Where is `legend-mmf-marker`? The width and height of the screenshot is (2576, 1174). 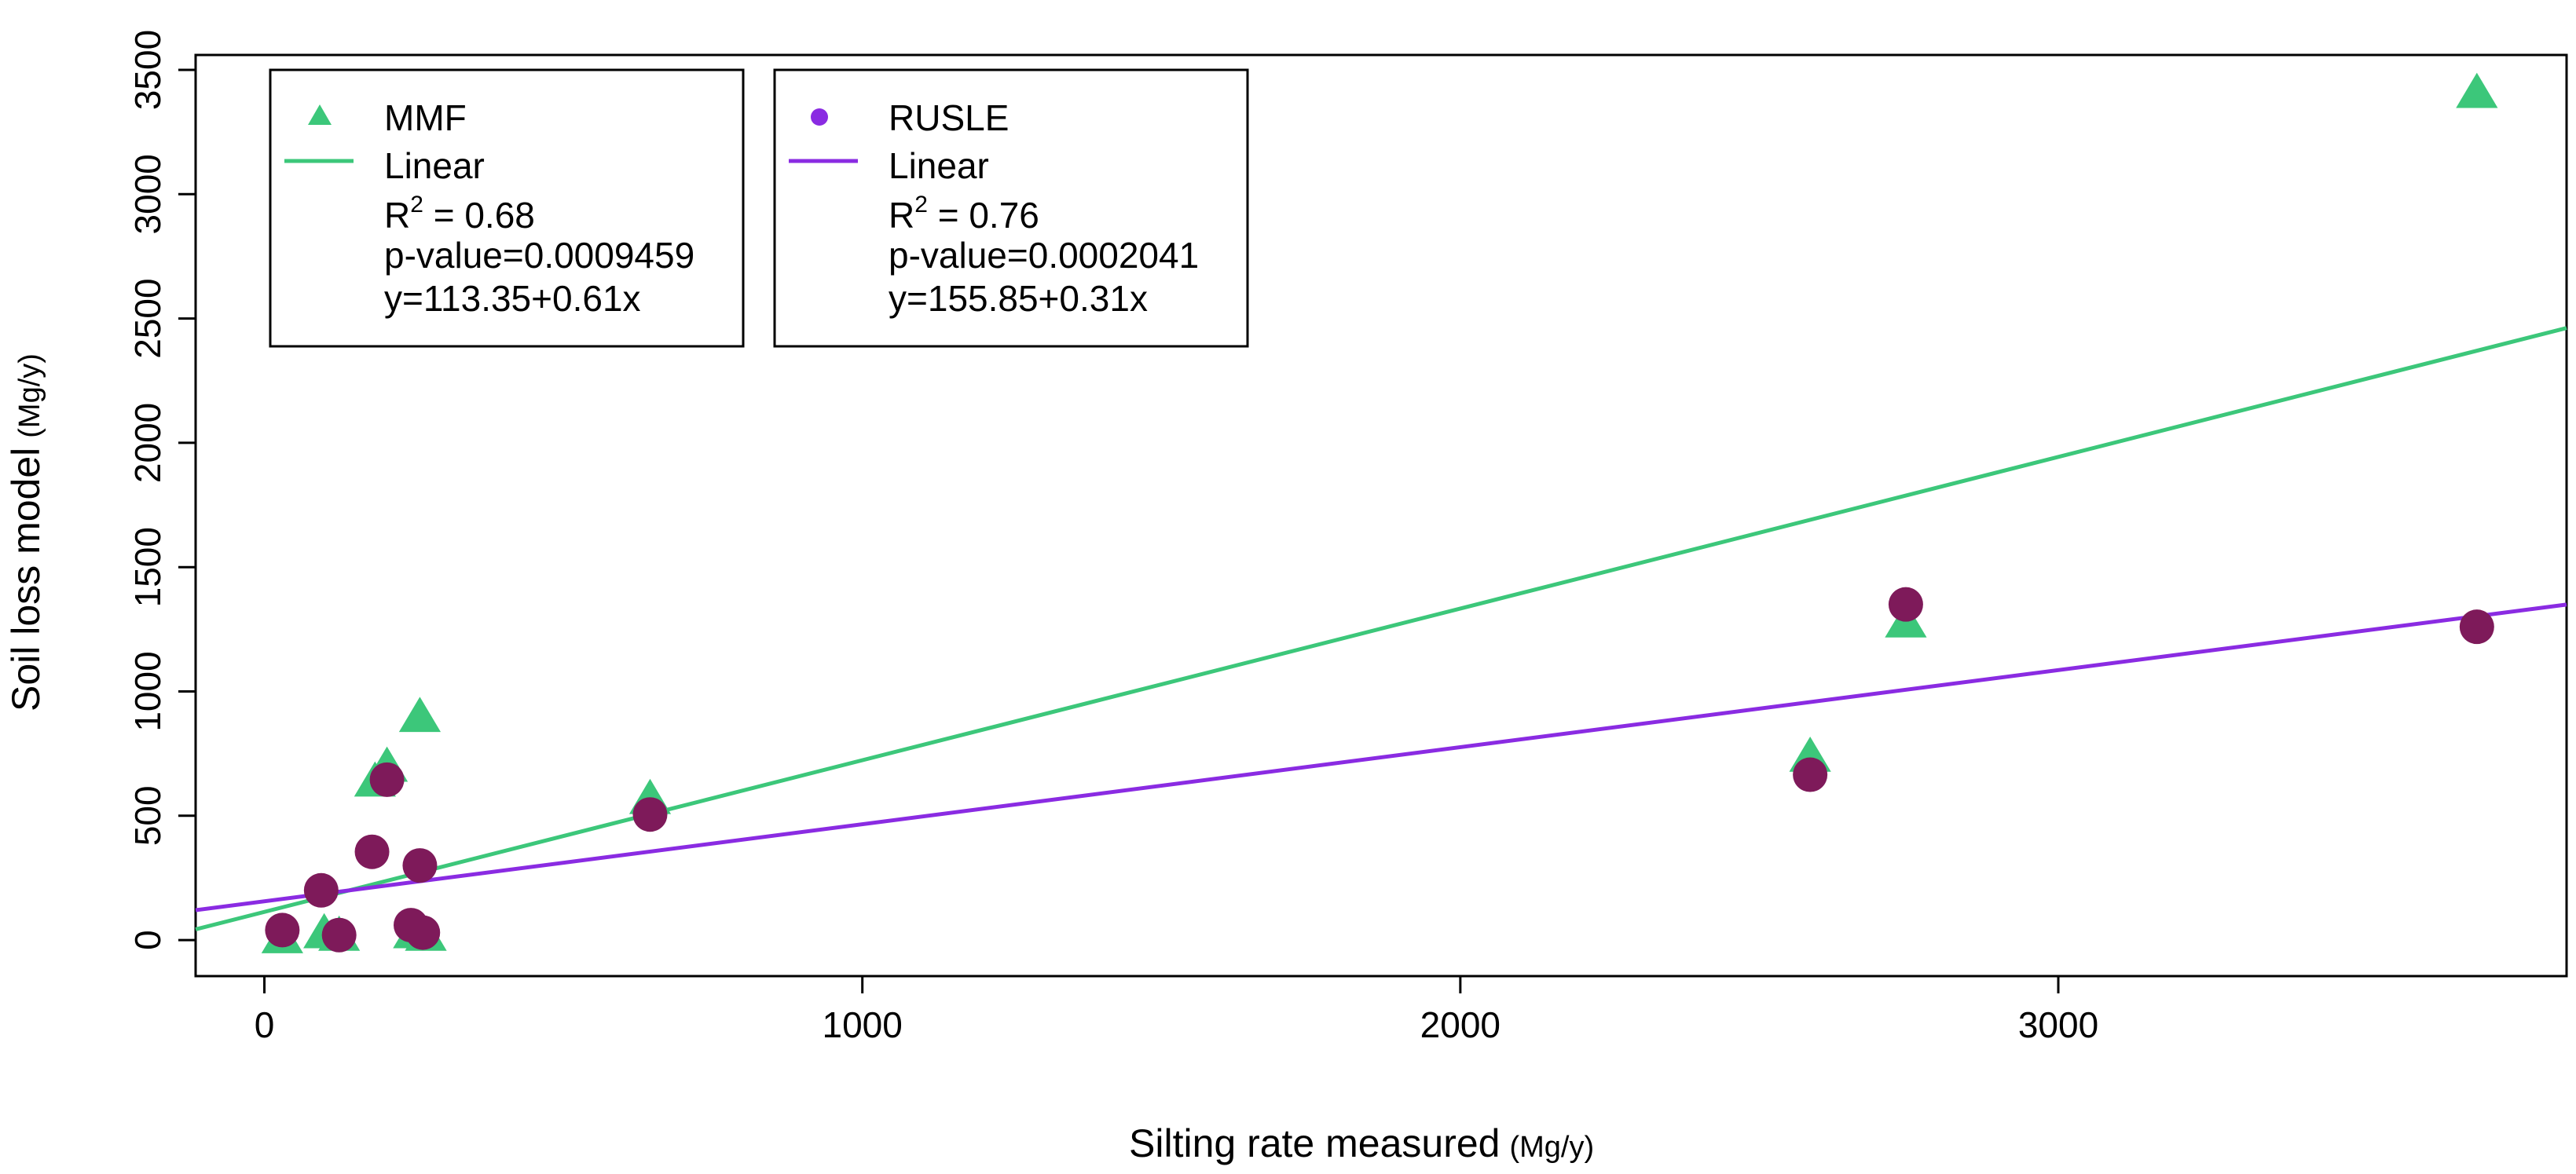
legend-mmf-marker is located at coordinates (320, 114).